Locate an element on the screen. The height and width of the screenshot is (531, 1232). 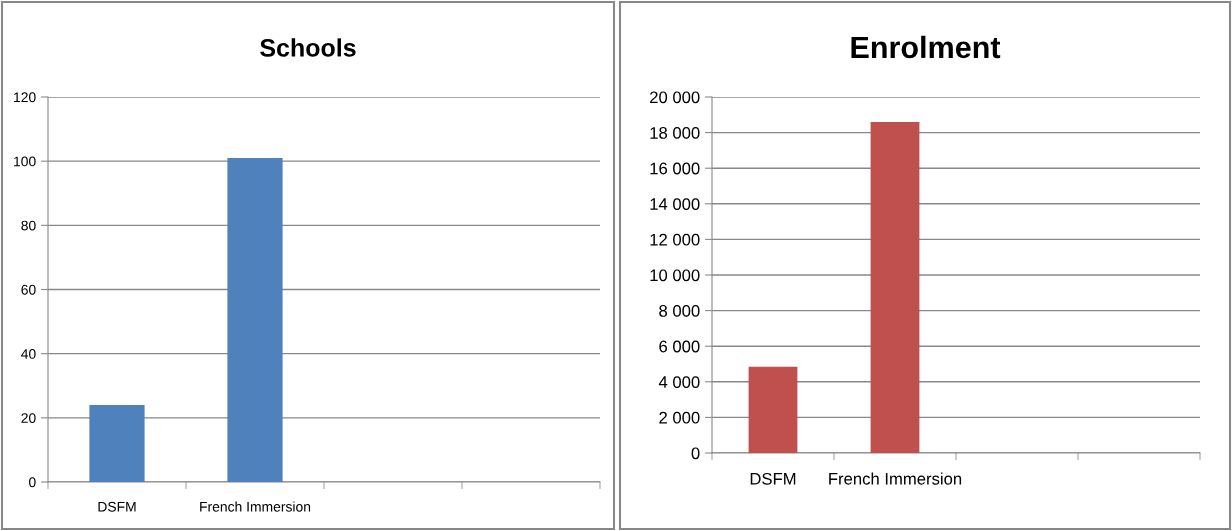
y-tick-label: 100 is located at coordinates (25, 161).